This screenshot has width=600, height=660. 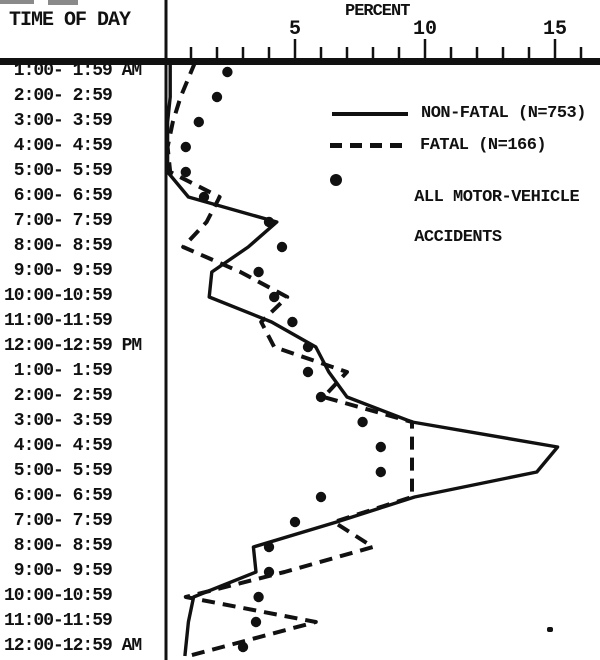 What do you see at coordinates (425, 29) in the screenshot?
I see `x-tick-label: 10` at bounding box center [425, 29].